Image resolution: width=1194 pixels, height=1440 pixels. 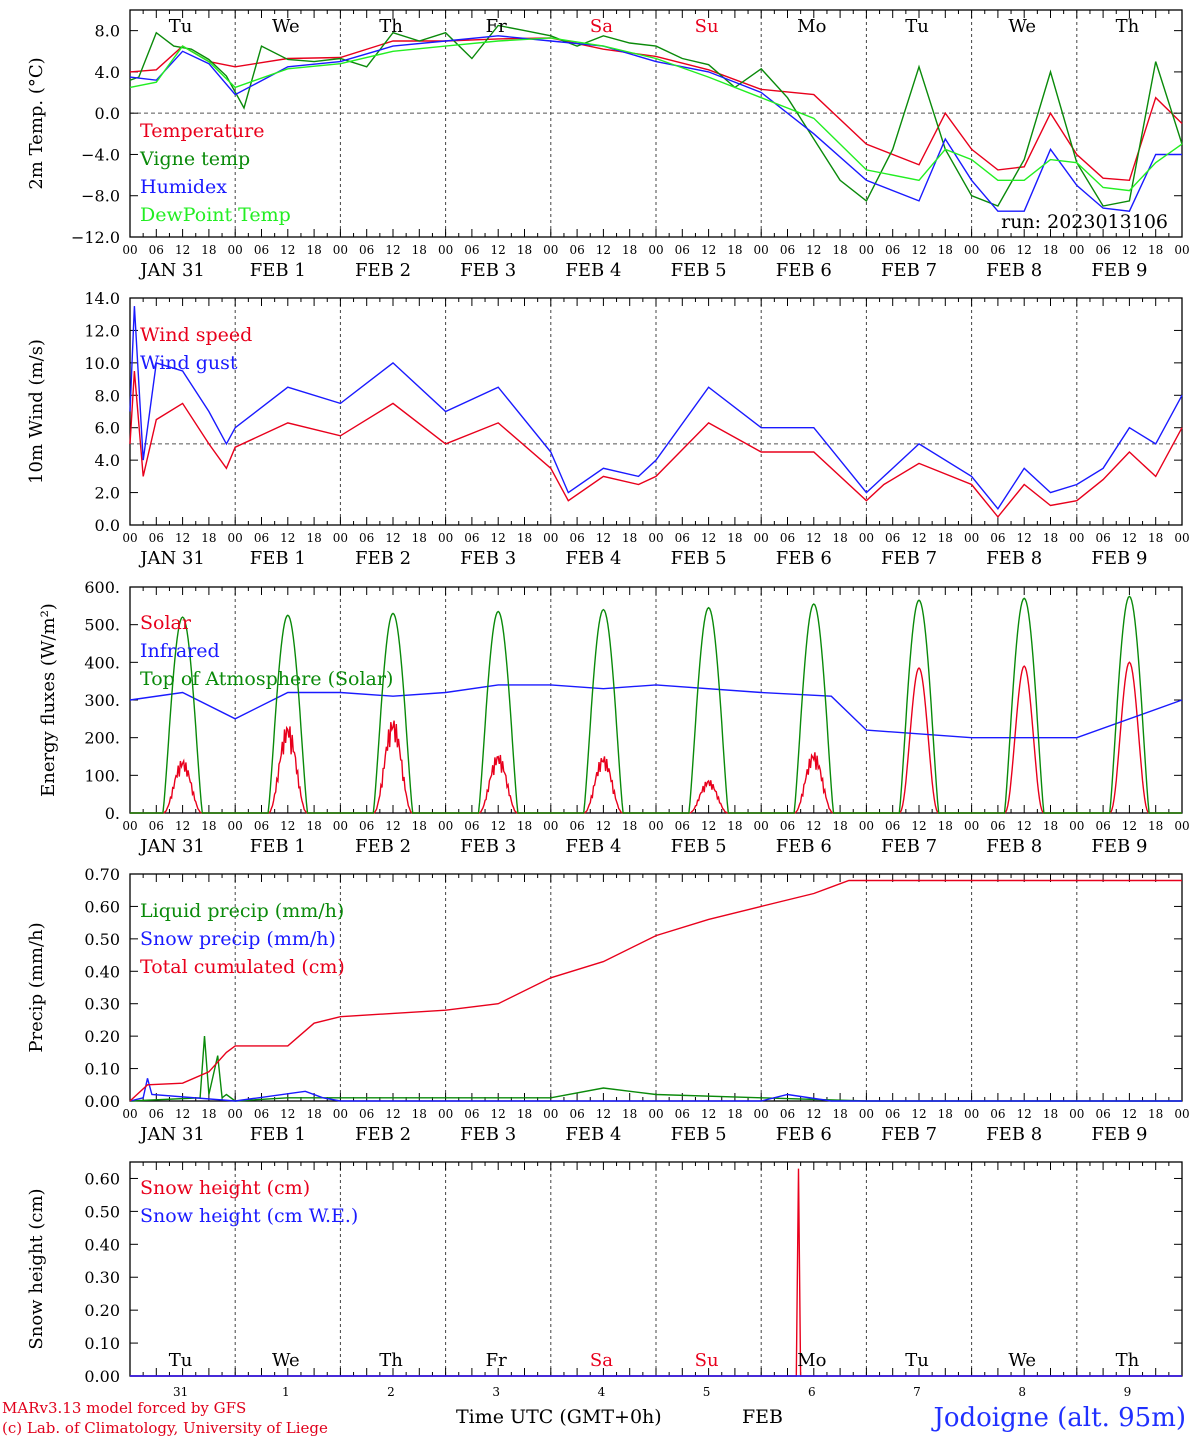 I want to click on y-tick-label: −12.0, so click(x=95, y=237).